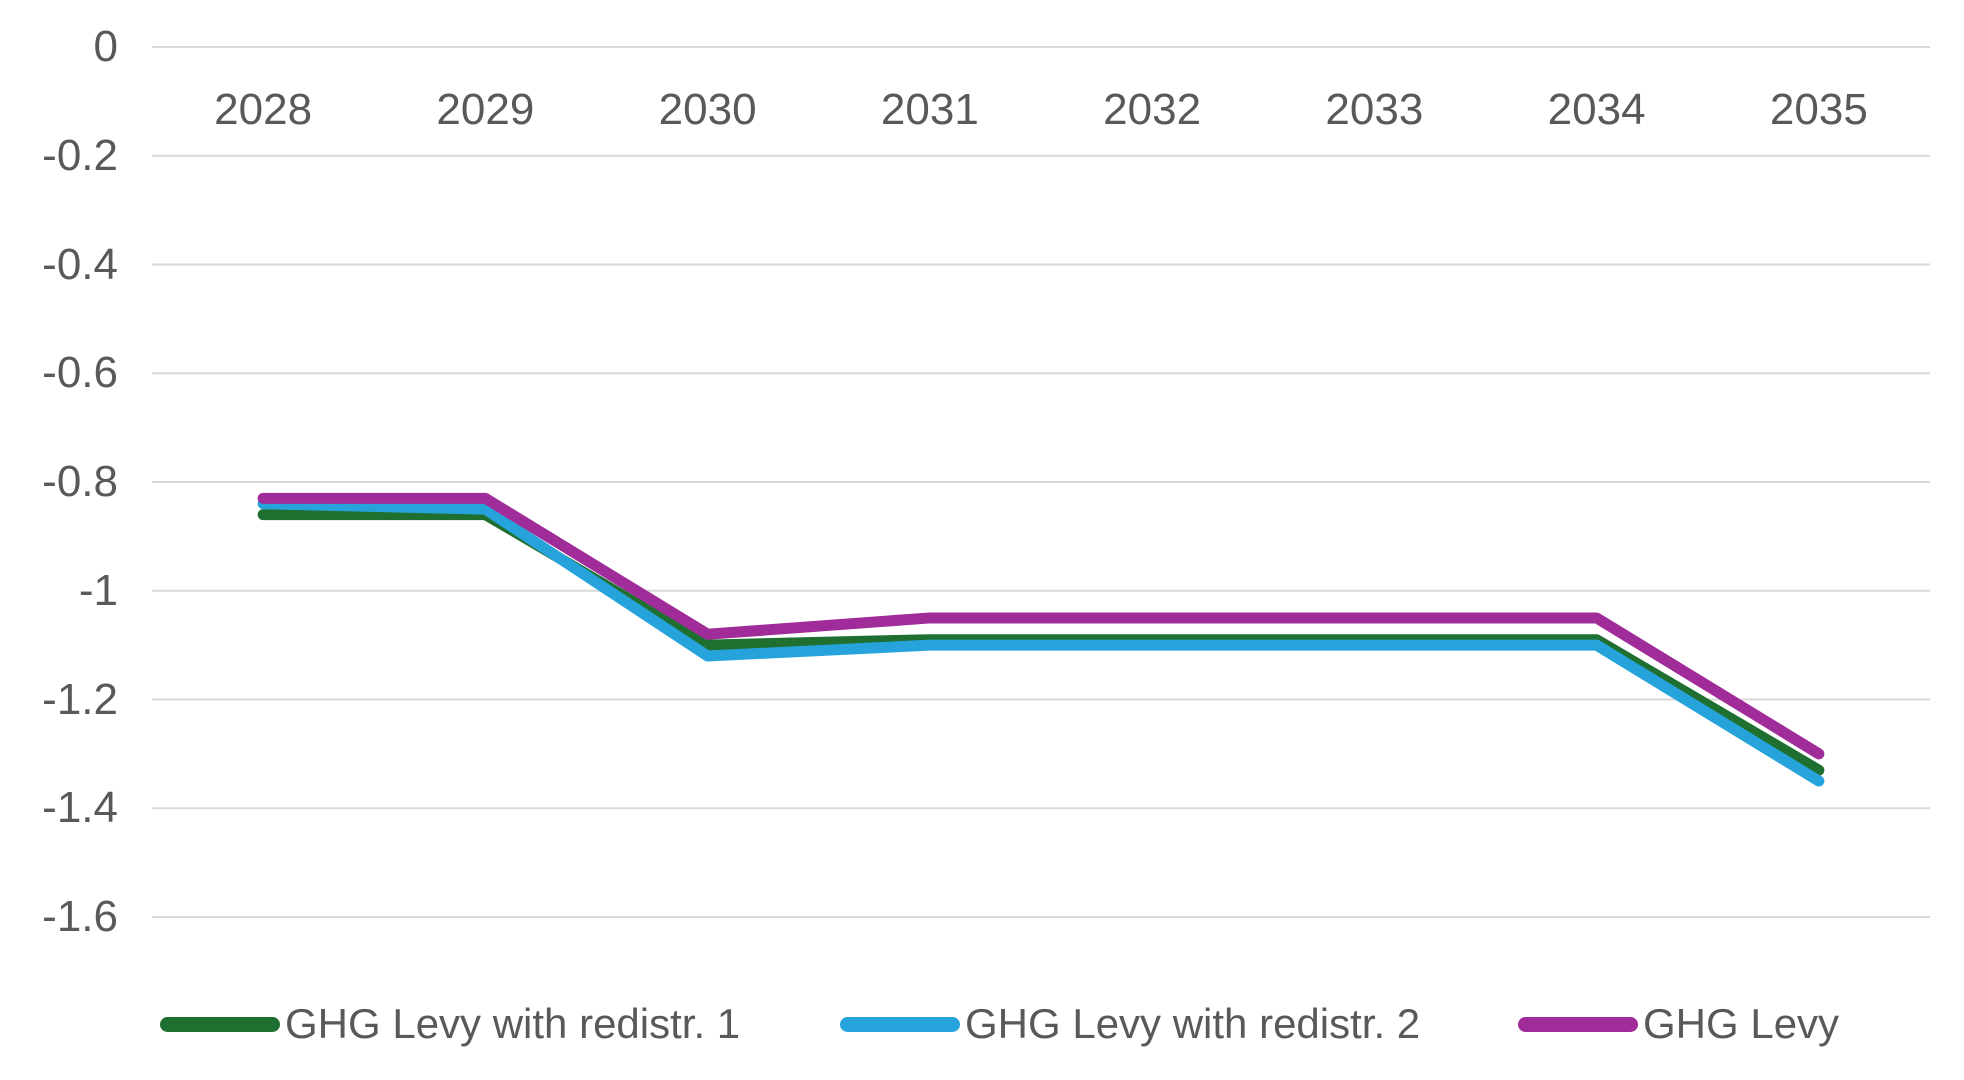 This screenshot has width=1964, height=1080. I want to click on y-tick-label-1: -1, so click(98, 590).